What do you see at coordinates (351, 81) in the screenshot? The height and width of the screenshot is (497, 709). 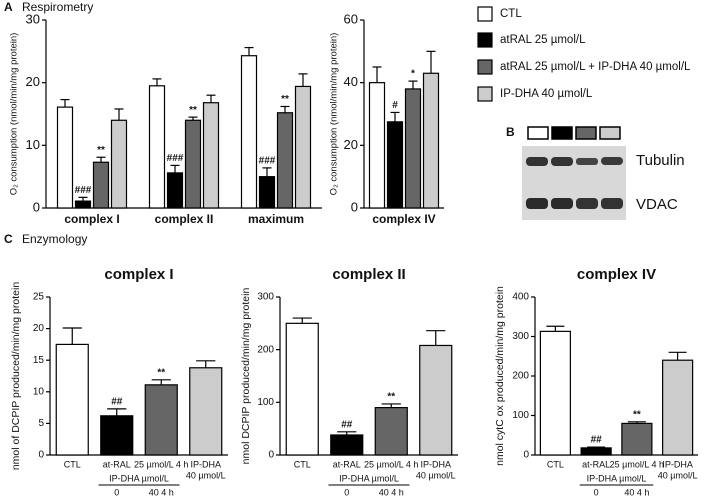 I see `y-tick-label: 40` at bounding box center [351, 81].